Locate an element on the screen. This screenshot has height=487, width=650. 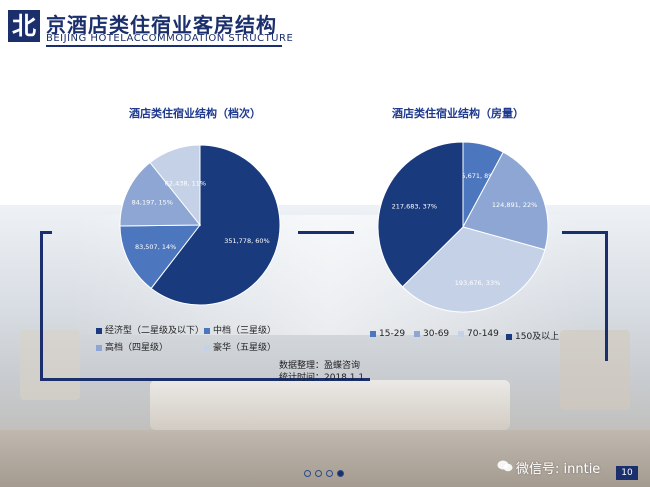
legend-label: 高档（四星级） is located at coordinates (137, 348).